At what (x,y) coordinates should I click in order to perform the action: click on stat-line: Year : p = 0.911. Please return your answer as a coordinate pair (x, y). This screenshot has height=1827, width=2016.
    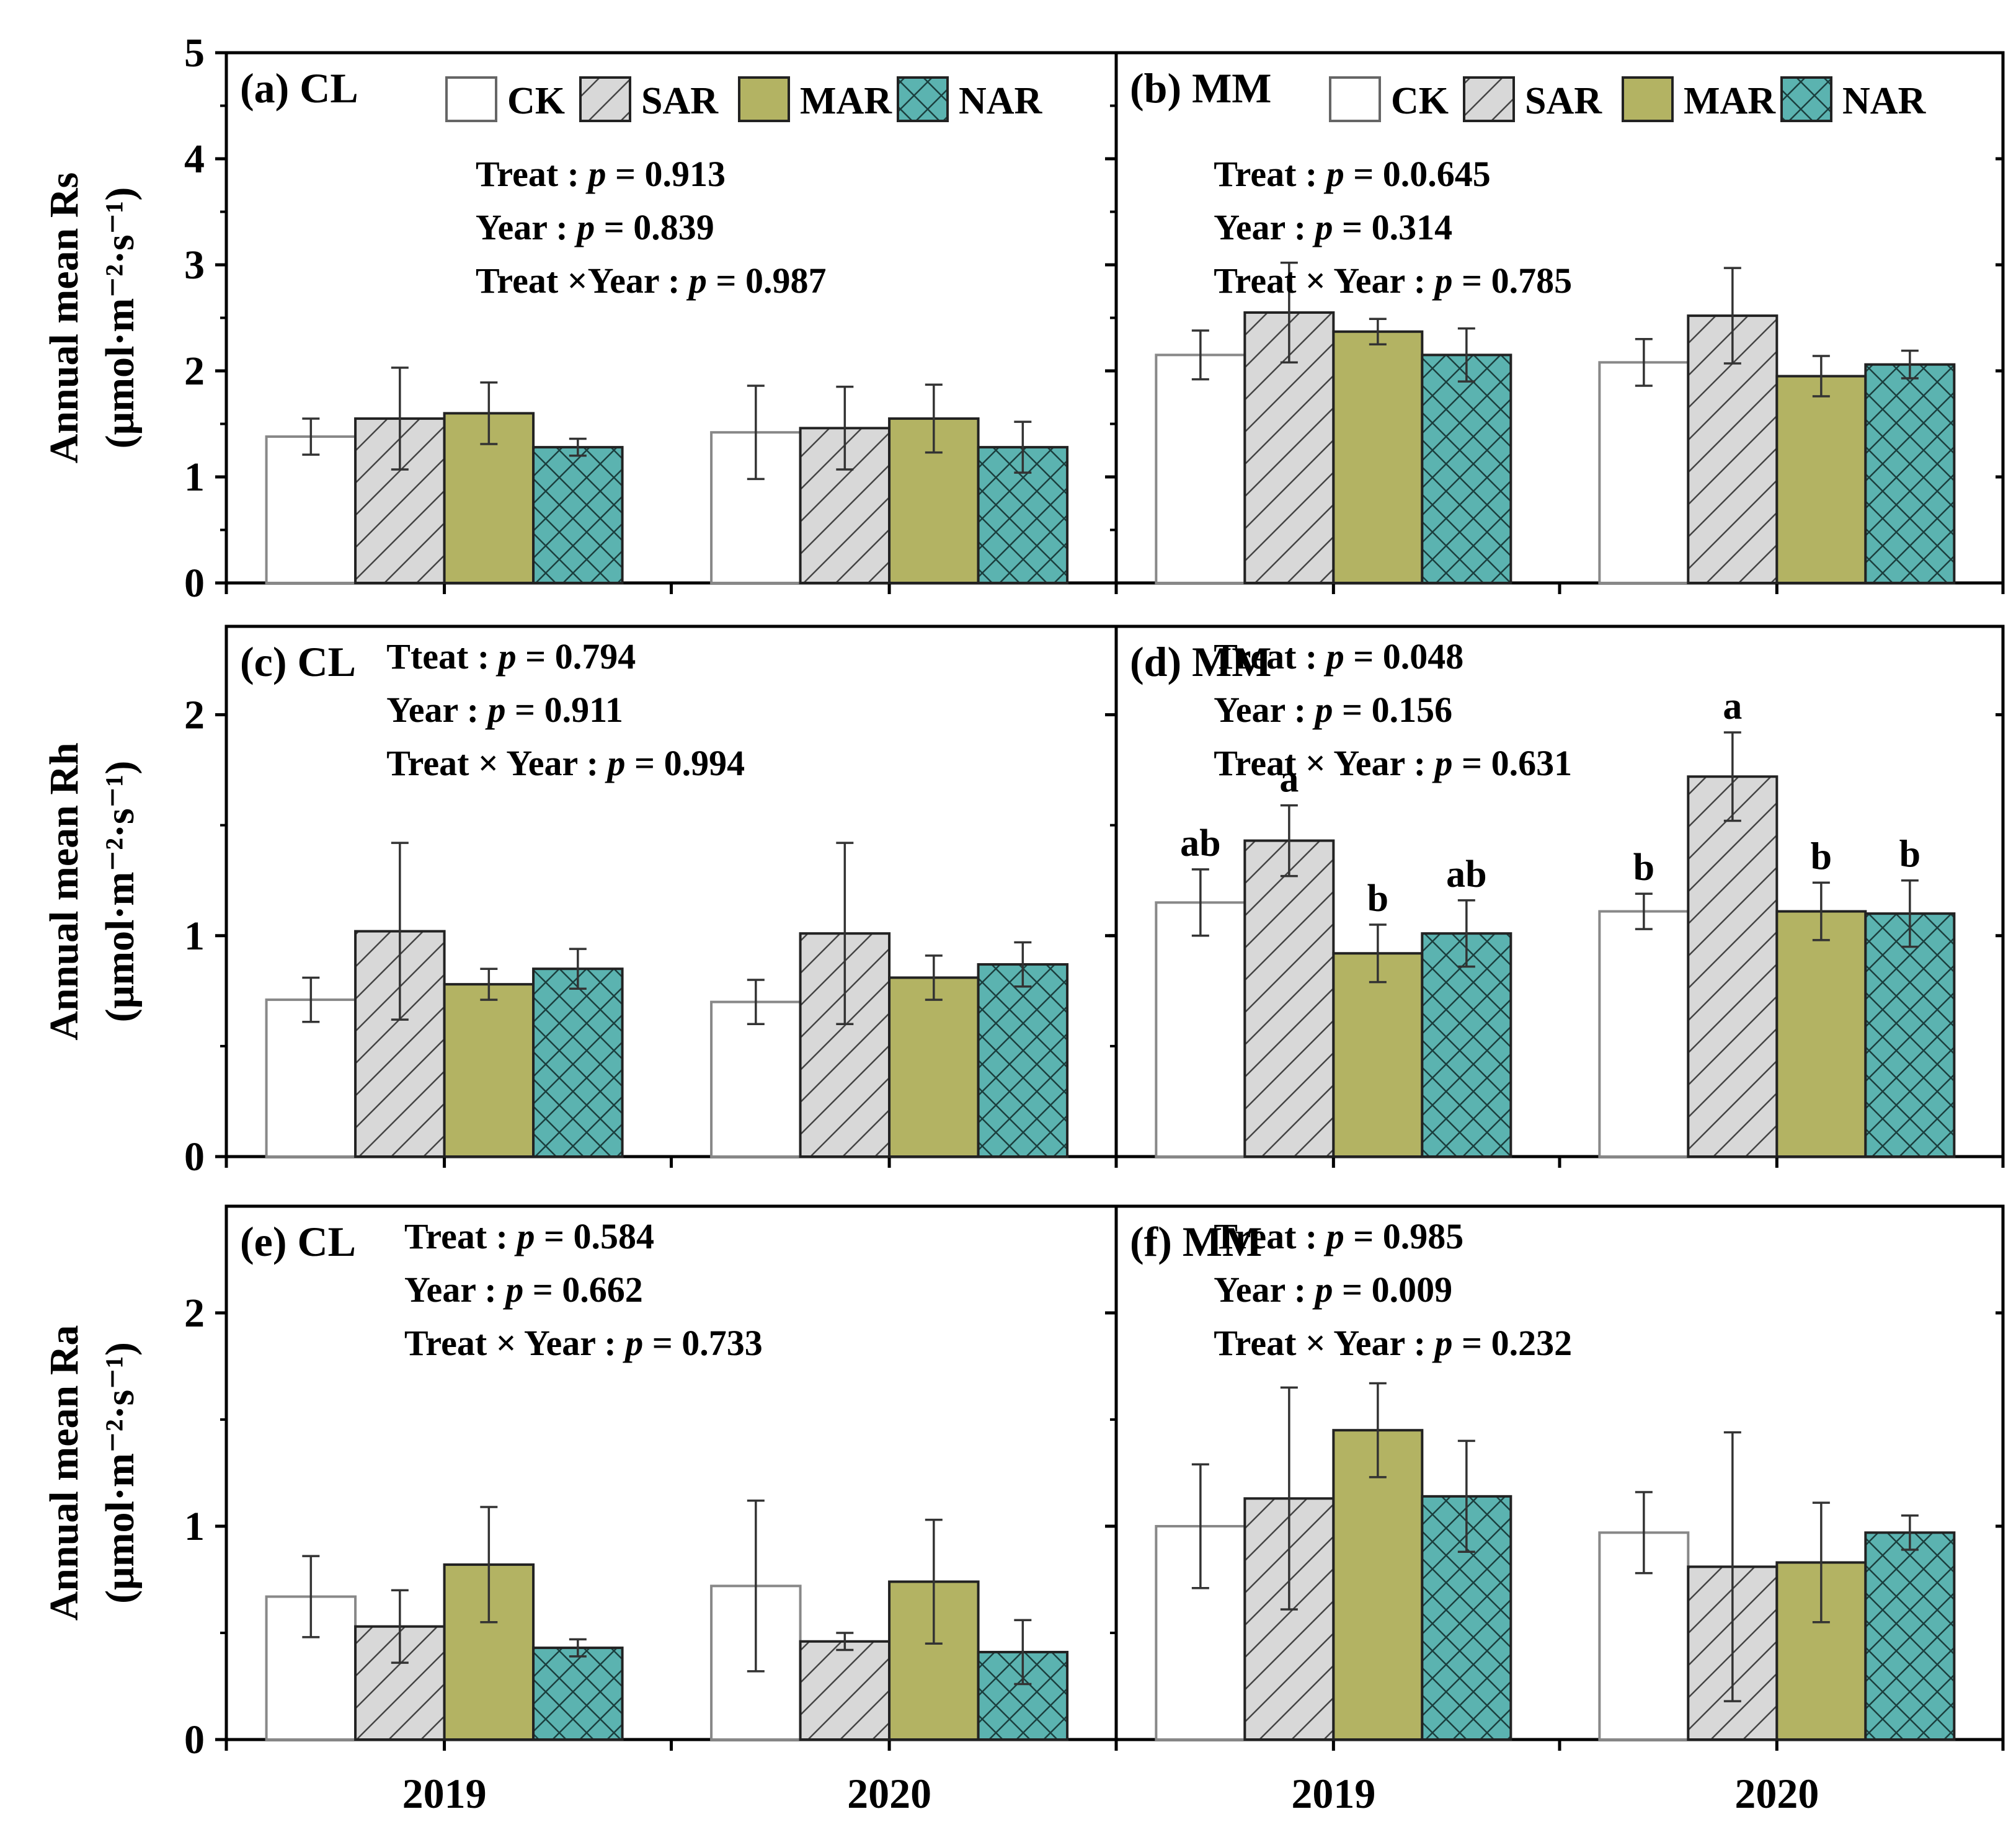
    Looking at the image, I should click on (504, 710).